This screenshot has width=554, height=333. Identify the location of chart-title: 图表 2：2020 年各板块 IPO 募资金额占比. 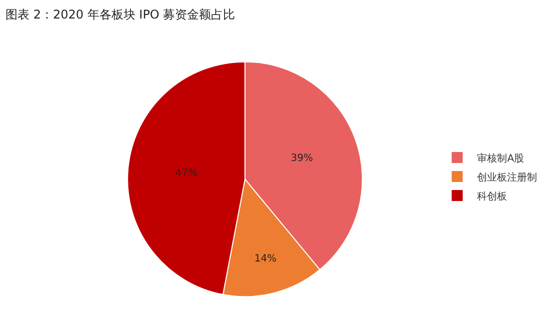
(121, 14).